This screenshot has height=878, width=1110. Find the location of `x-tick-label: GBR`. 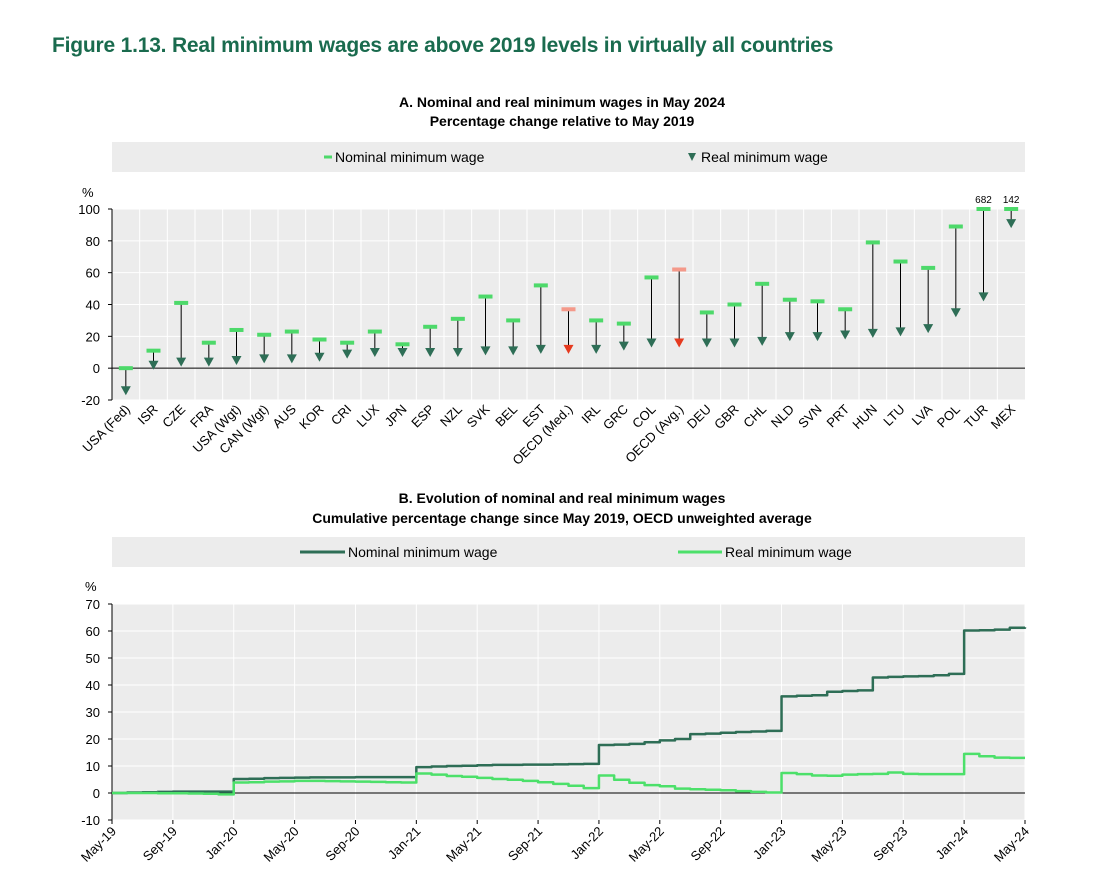

x-tick-label: GBR is located at coordinates (726, 417).